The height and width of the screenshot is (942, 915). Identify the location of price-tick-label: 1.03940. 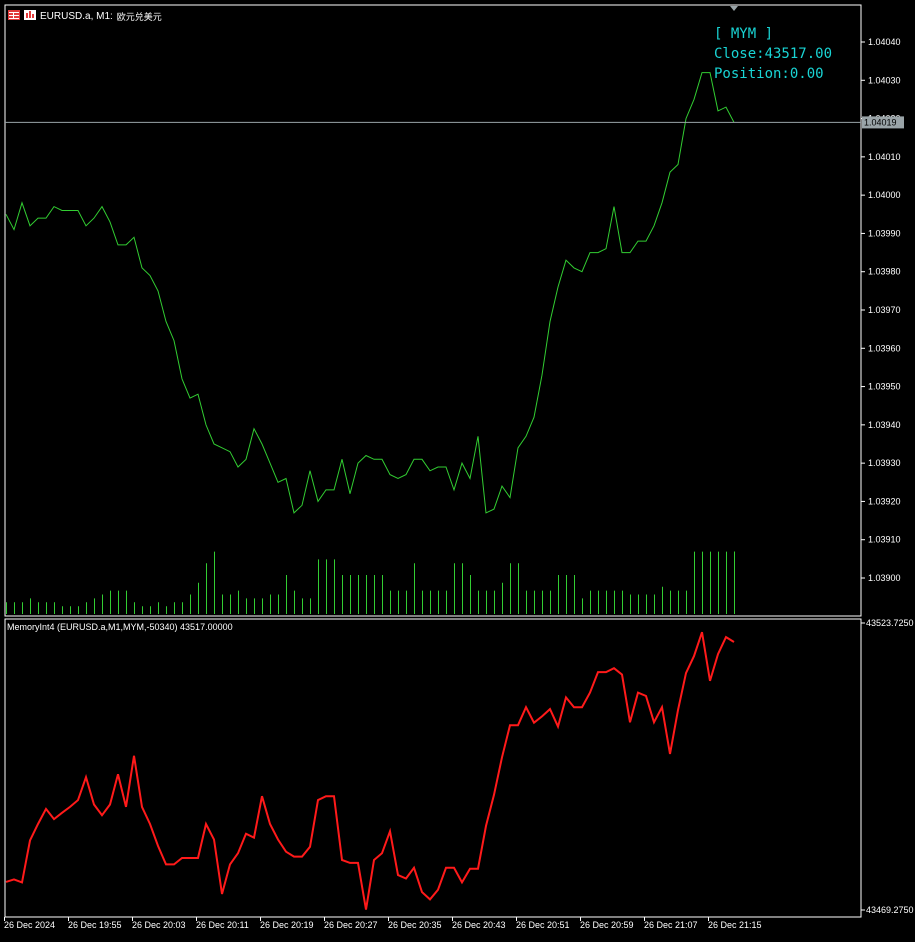
(884, 425).